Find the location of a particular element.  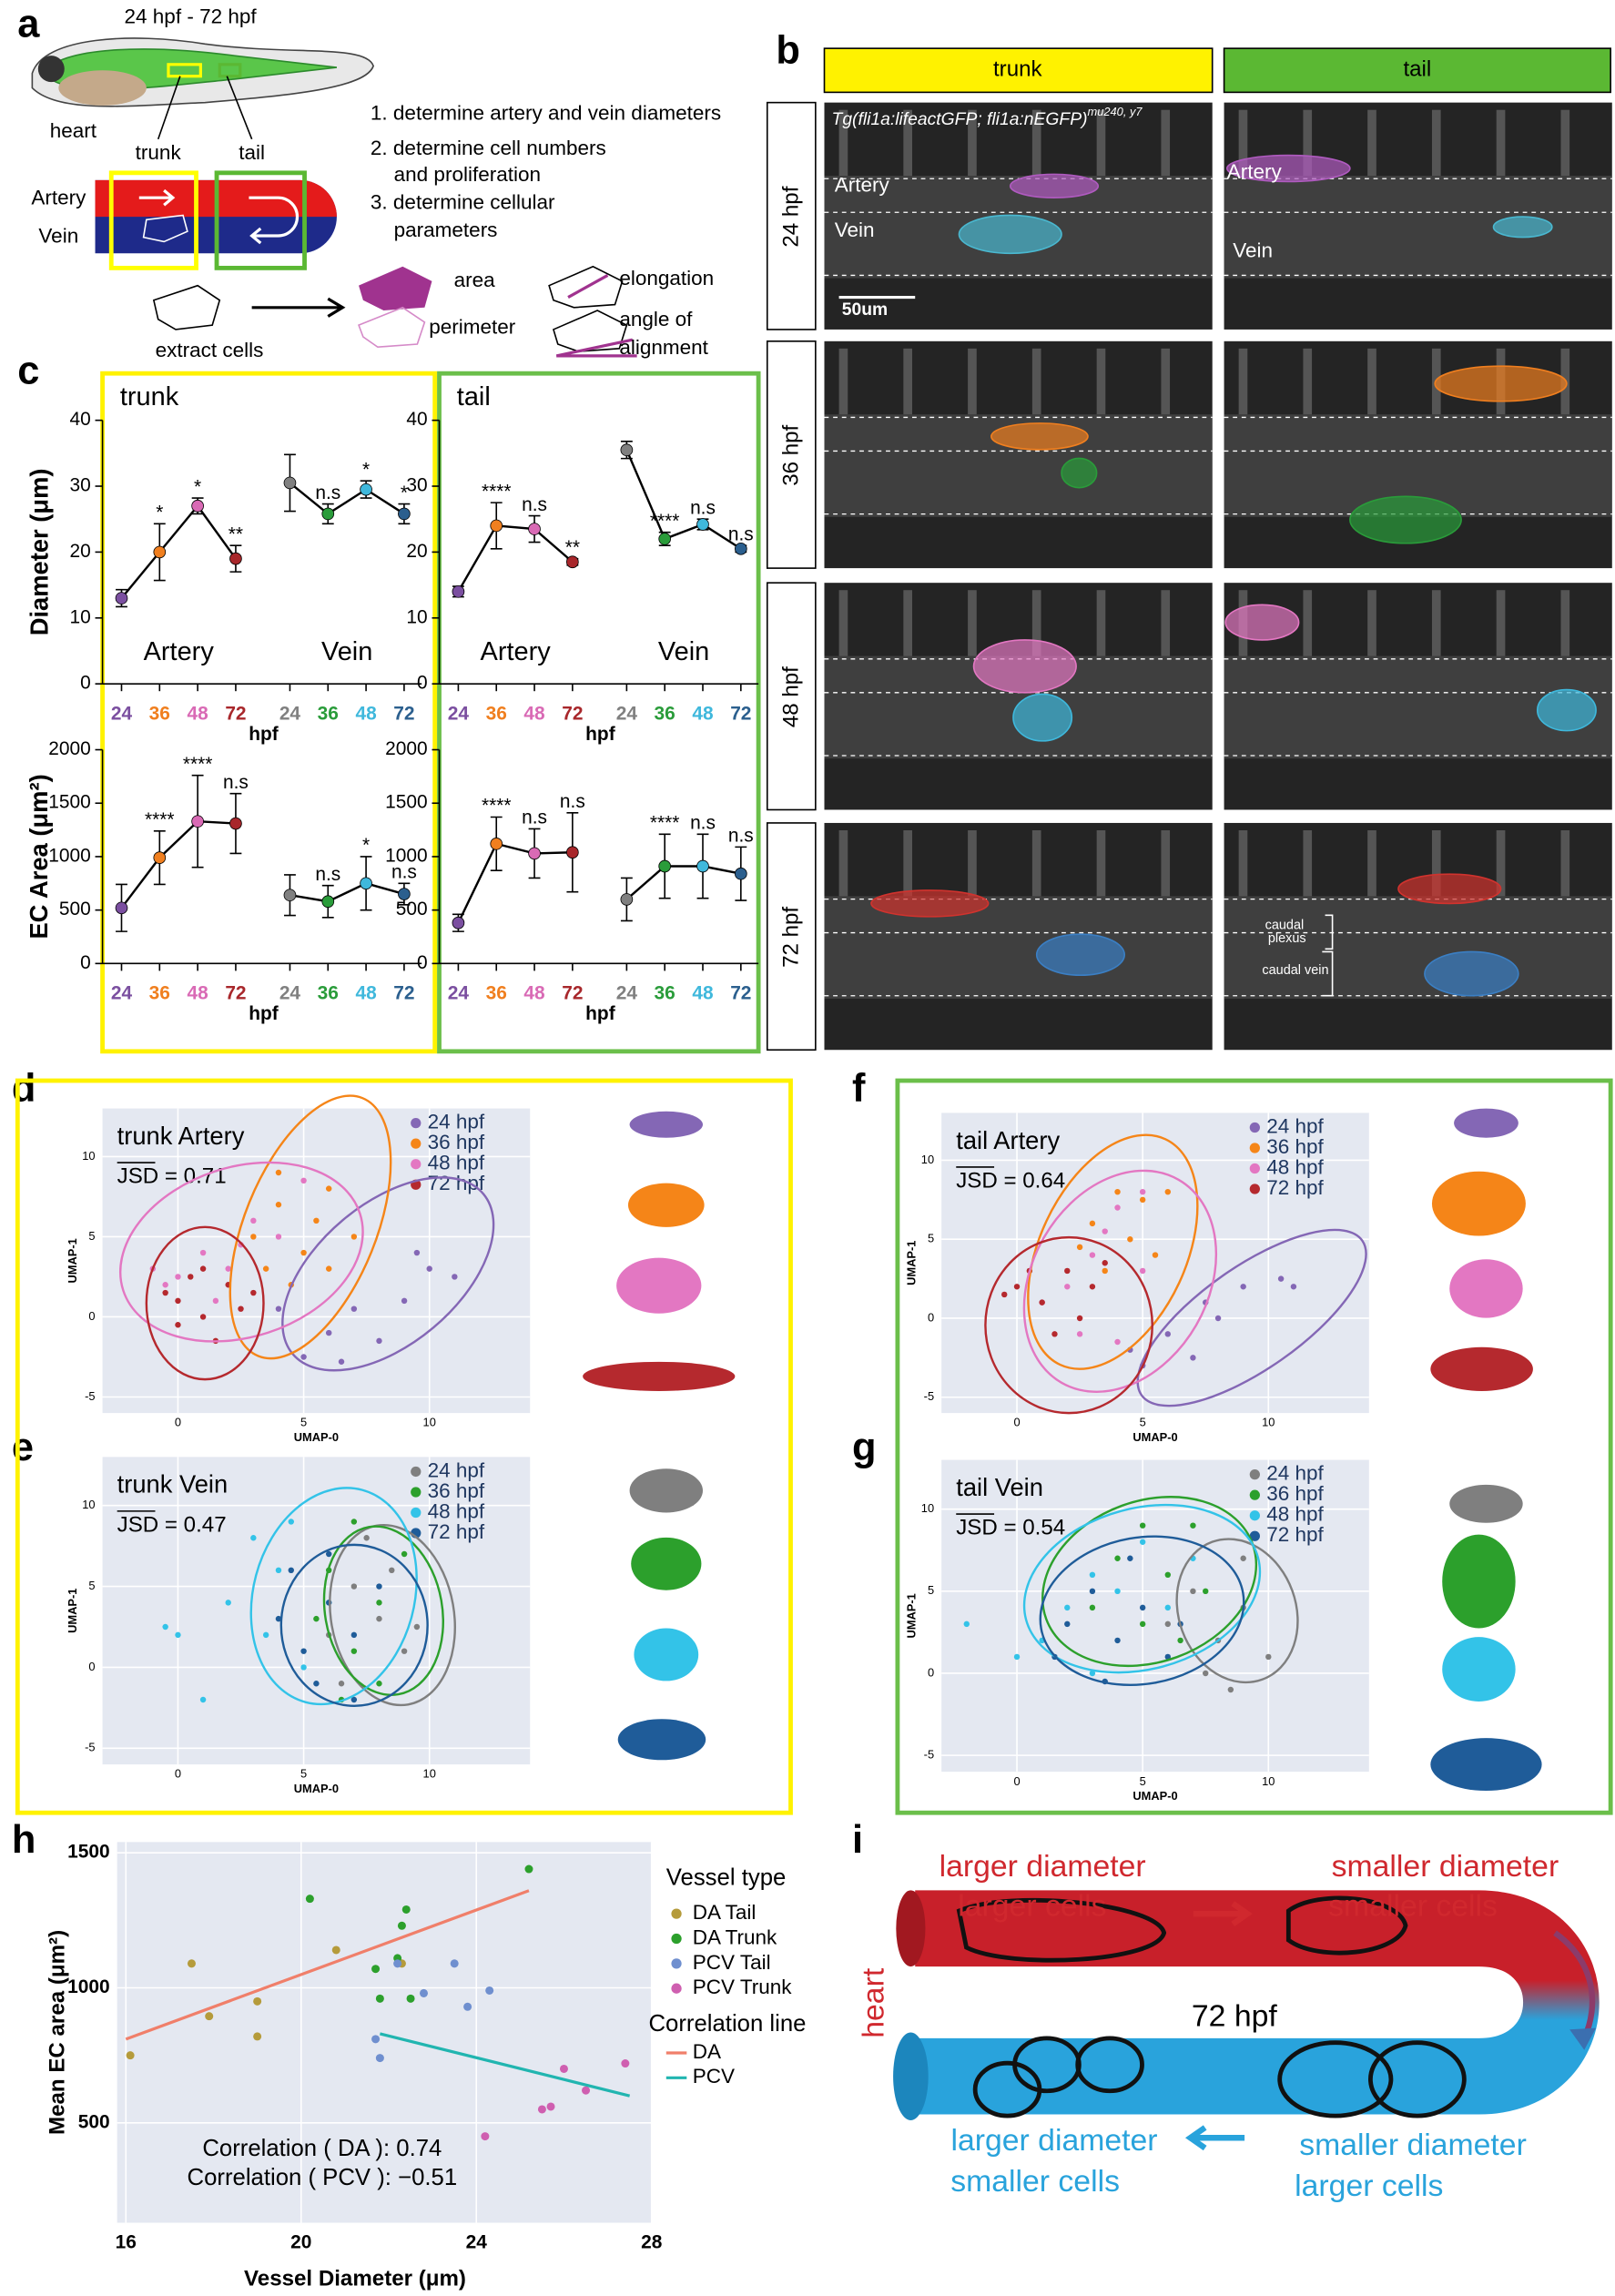

legend-label: 72 hpf is located at coordinates (1295, 1187).